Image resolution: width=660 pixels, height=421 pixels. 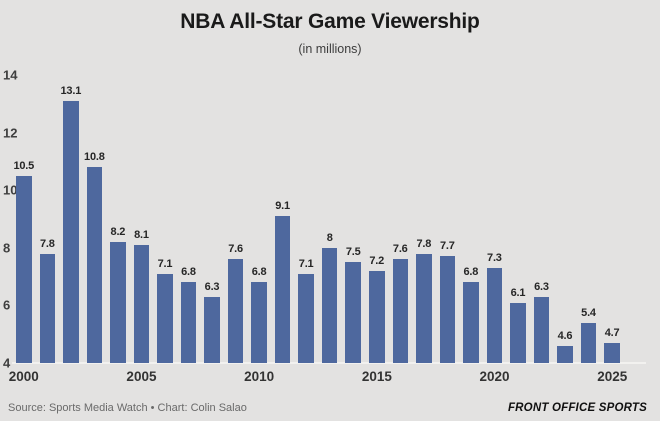 I want to click on bar-2006, so click(x=165, y=318).